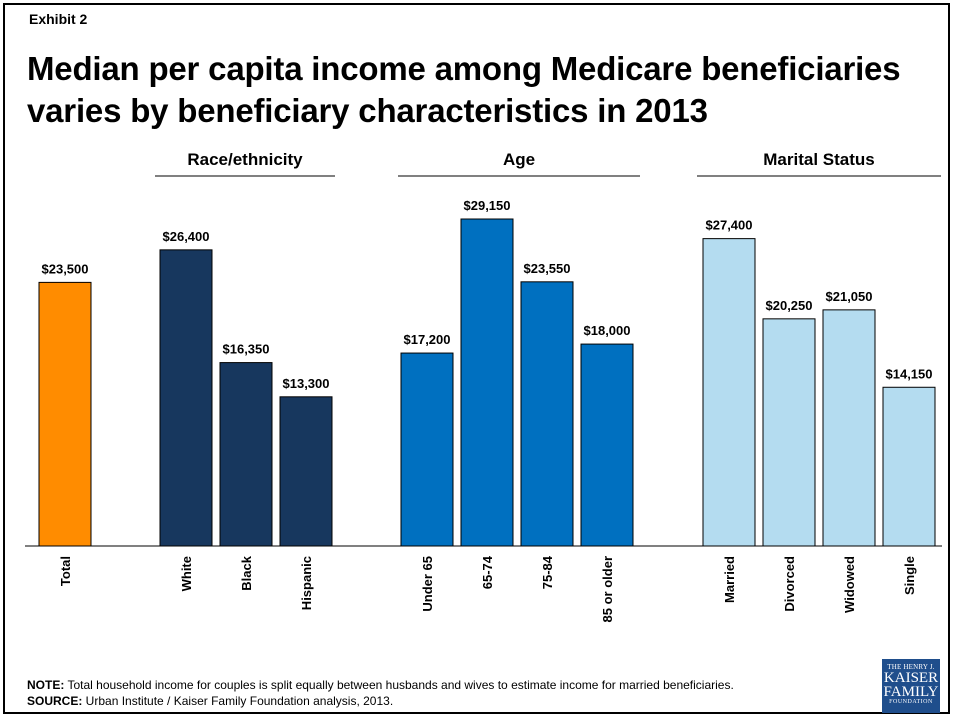  Describe the element at coordinates (789, 584) in the screenshot. I see `category-label: Divorced` at that location.